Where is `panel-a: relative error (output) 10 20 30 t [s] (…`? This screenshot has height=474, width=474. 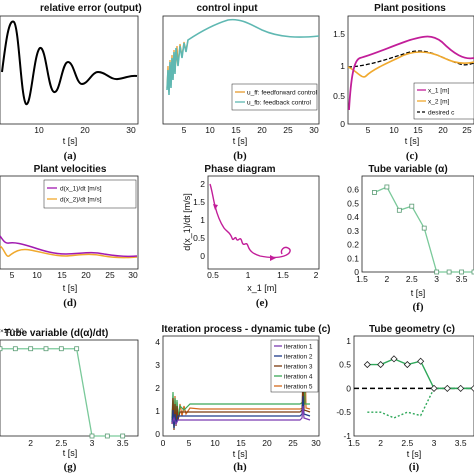
panel-a: relative error (output) 10 20 30 t [s] (… is located at coordinates (71, 82).